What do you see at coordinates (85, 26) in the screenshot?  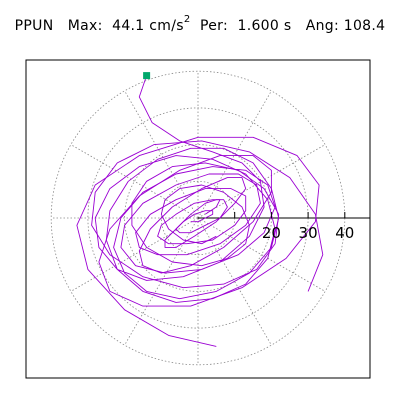 I see `max-label: Max:` at bounding box center [85, 26].